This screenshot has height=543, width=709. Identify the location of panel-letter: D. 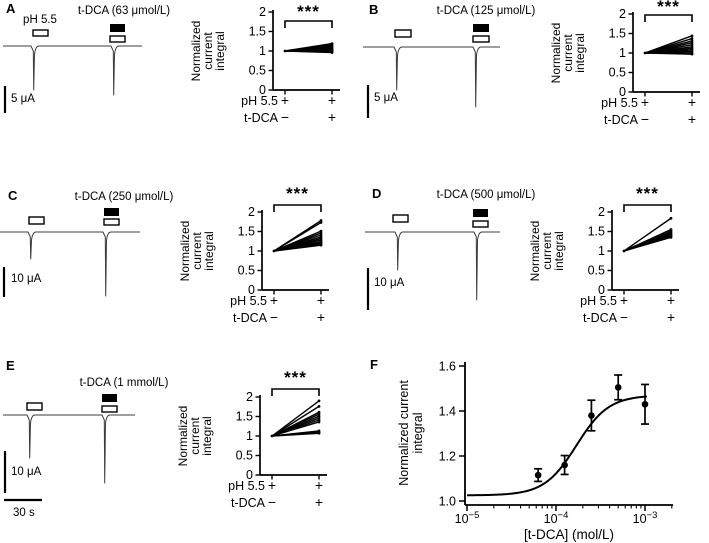
(376, 193).